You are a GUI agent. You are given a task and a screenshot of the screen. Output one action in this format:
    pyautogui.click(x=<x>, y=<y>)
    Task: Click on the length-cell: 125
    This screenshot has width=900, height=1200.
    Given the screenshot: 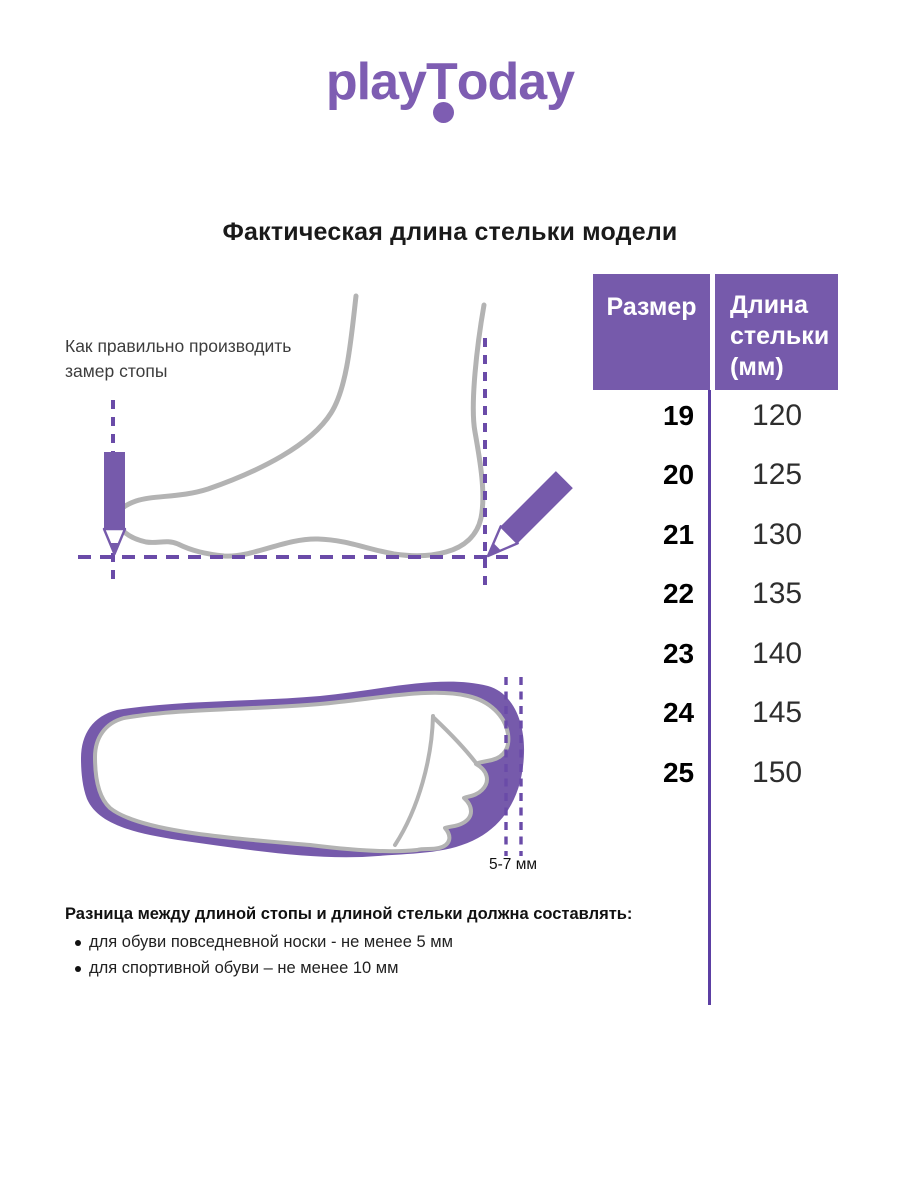 What is the action you would take?
    pyautogui.click(x=777, y=475)
    